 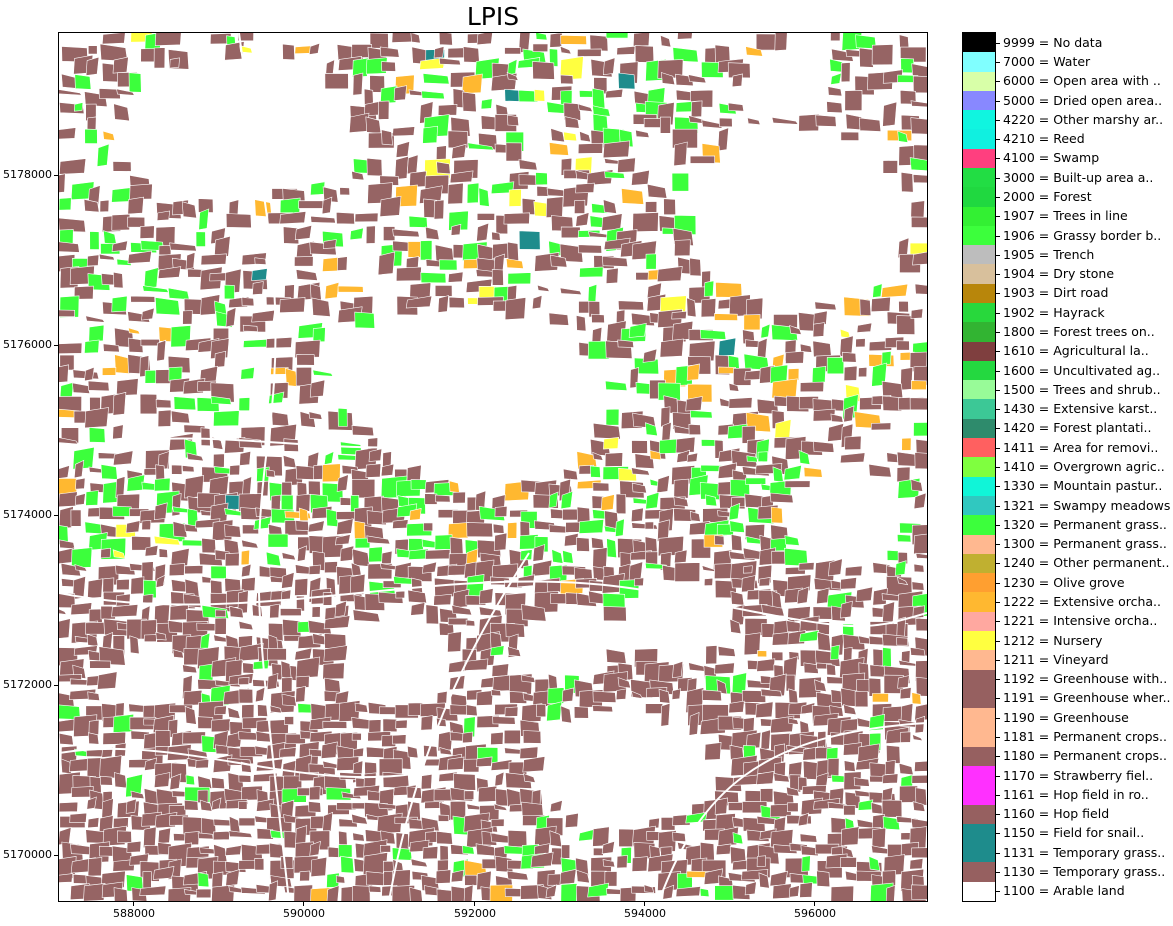 What do you see at coordinates (1074, 832) in the screenshot?
I see `legend-label: 1150 = Field for snail..` at bounding box center [1074, 832].